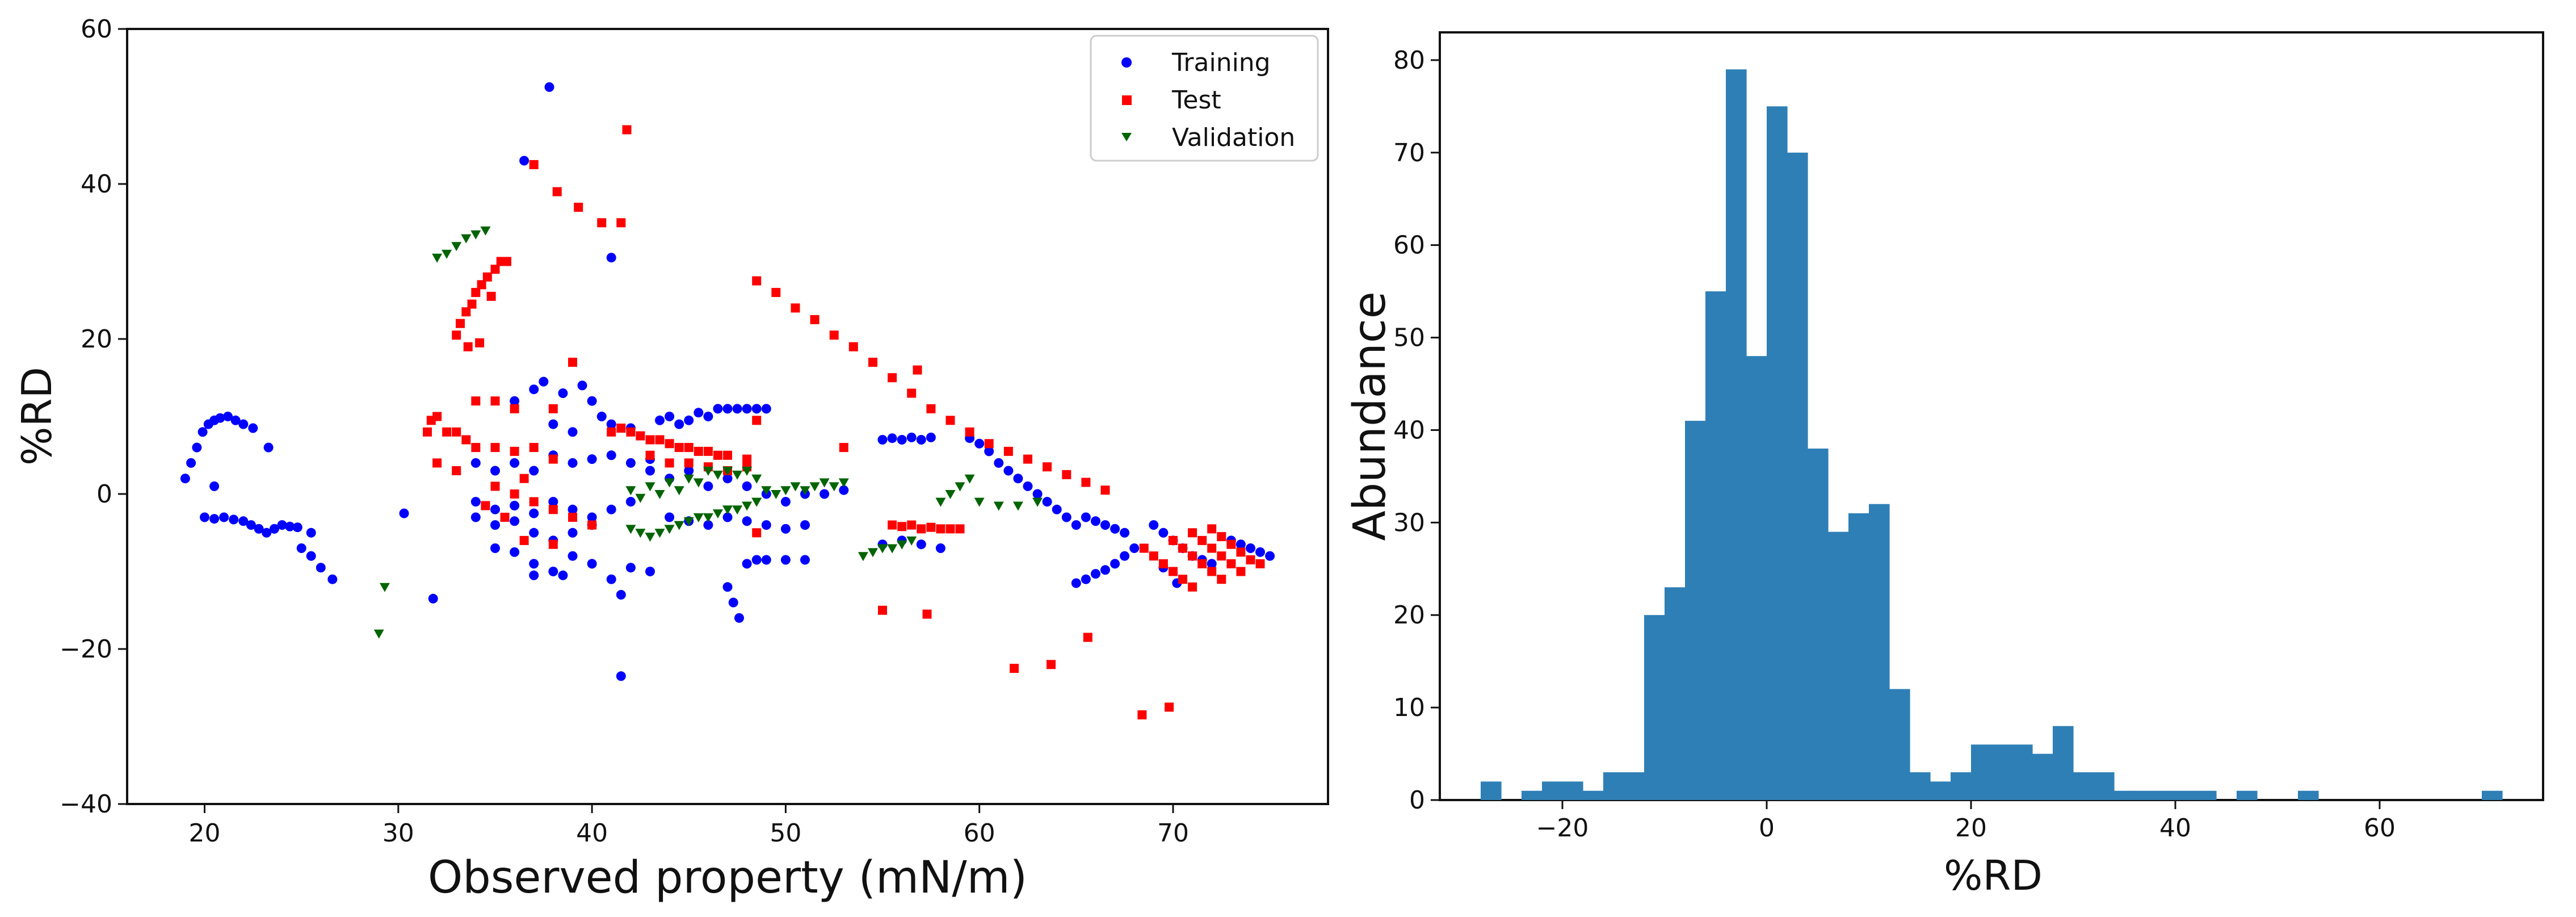  What do you see at coordinates (592, 833) in the screenshot?
I see `scatter-x-tick-label: 40` at bounding box center [592, 833].